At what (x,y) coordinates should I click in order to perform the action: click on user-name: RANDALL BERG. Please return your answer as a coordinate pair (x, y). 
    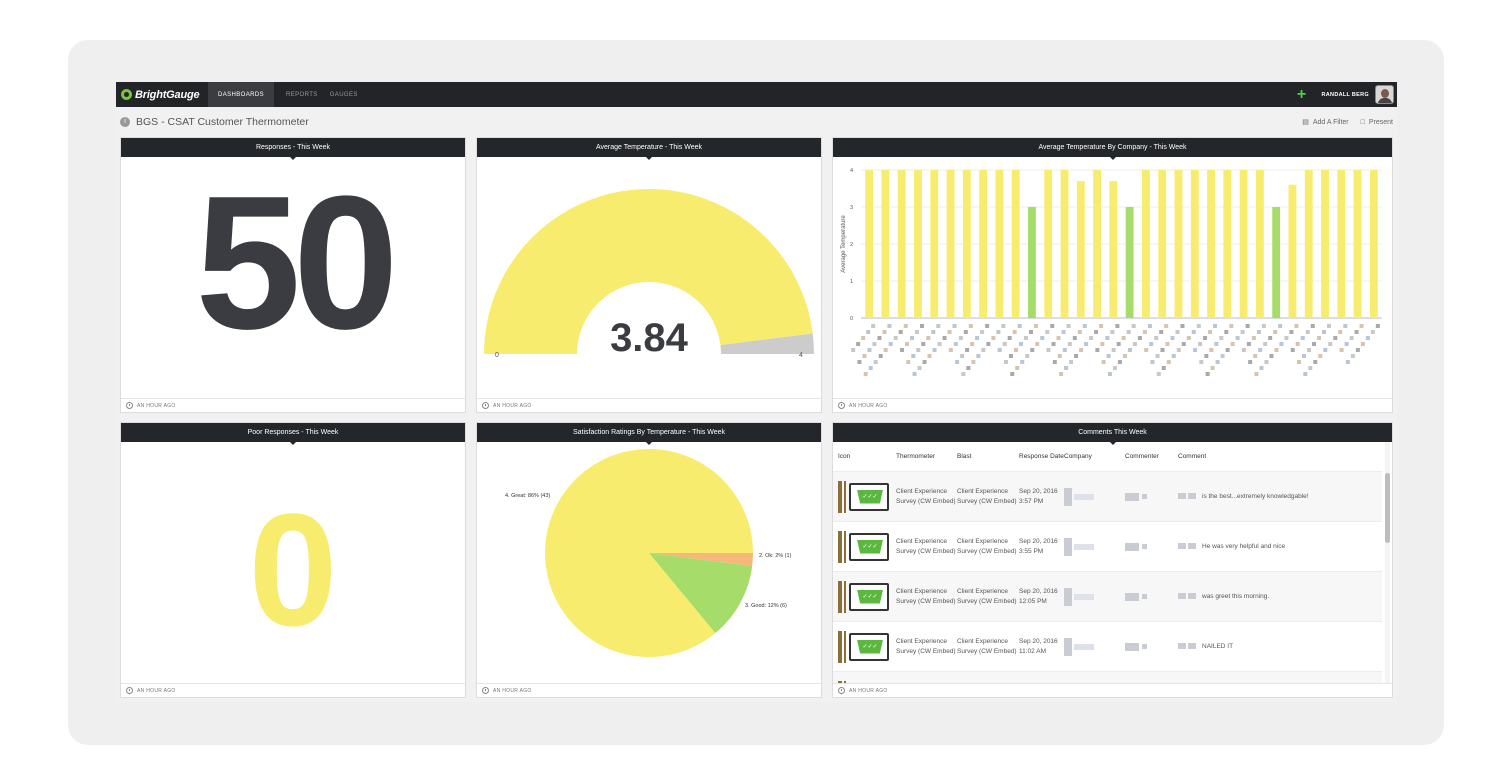
    Looking at the image, I should click on (1345, 94).